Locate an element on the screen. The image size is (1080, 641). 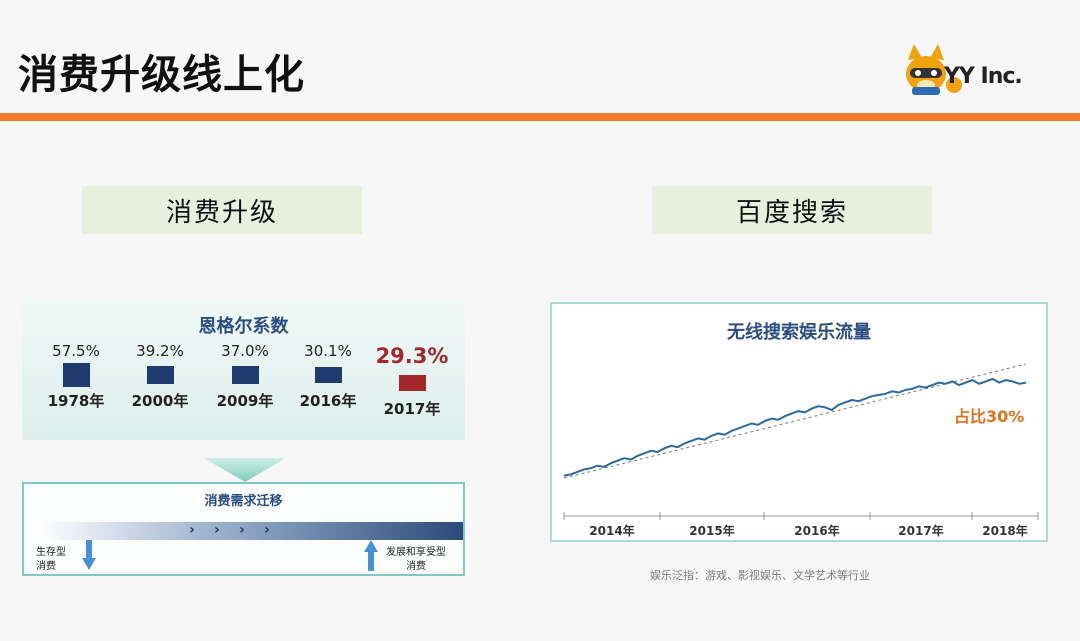
engel-column: 29.3% 2017年 is located at coordinates (412, 381).